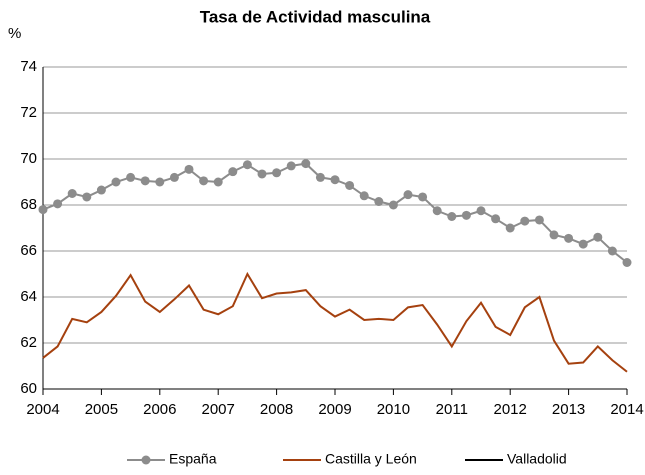 This screenshot has width=645, height=475. Describe the element at coordinates (334, 409) in the screenshot. I see `x-tick-label: 2009` at that location.